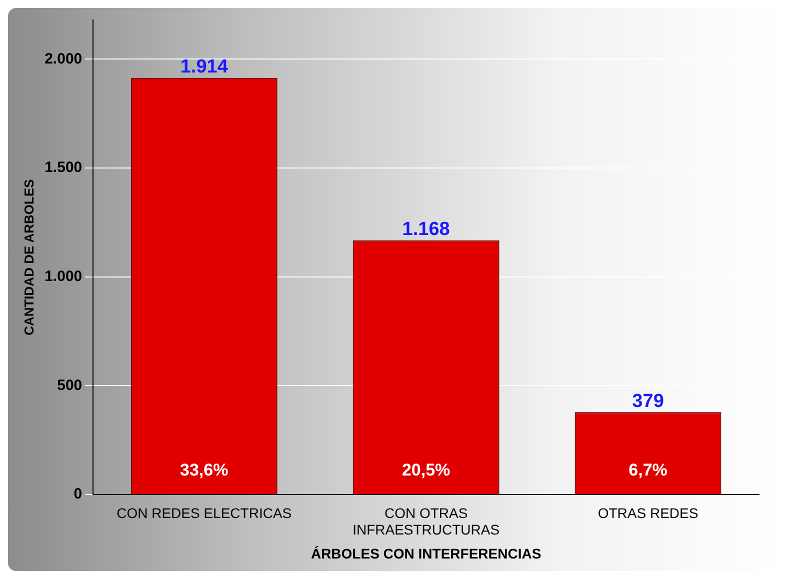  What do you see at coordinates (426, 521) in the screenshot?
I see `x-tick-label: CON OTRAS INFRAESTRUCTURAS` at bounding box center [426, 521].